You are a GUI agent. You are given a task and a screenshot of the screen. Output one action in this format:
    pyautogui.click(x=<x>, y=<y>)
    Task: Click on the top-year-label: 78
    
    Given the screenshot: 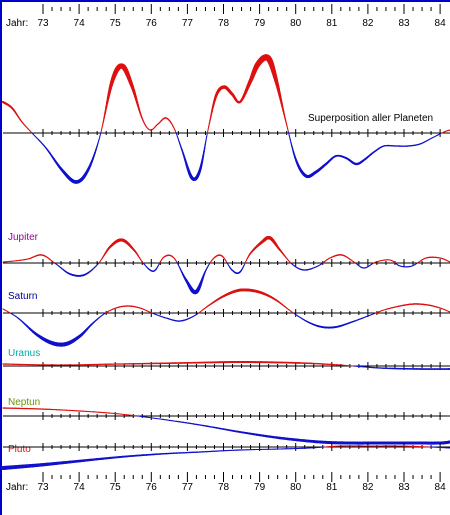 What is the action you would take?
    pyautogui.click(x=224, y=23)
    